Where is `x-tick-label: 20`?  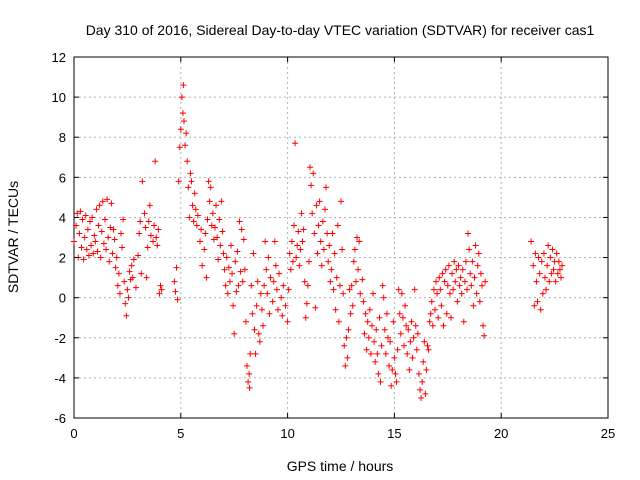
x-tick-label: 20 is located at coordinates (501, 433).